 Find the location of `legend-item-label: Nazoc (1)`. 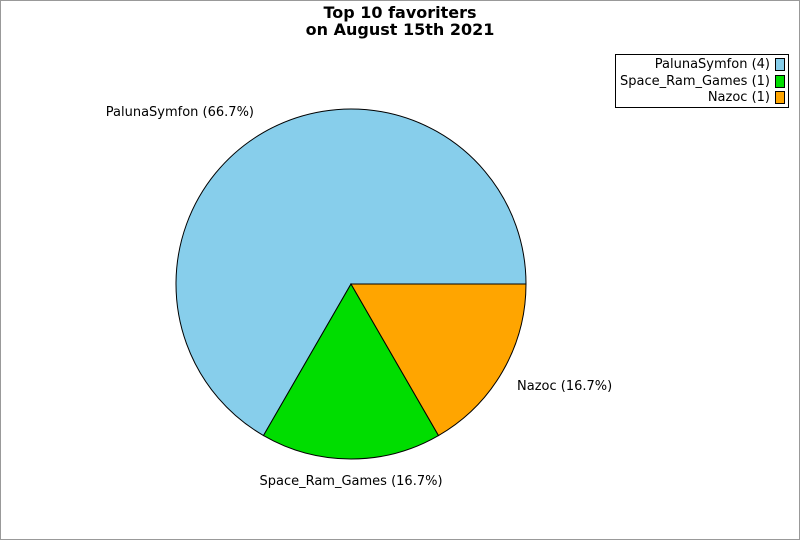

legend-item-label: Nazoc (1) is located at coordinates (738, 98).